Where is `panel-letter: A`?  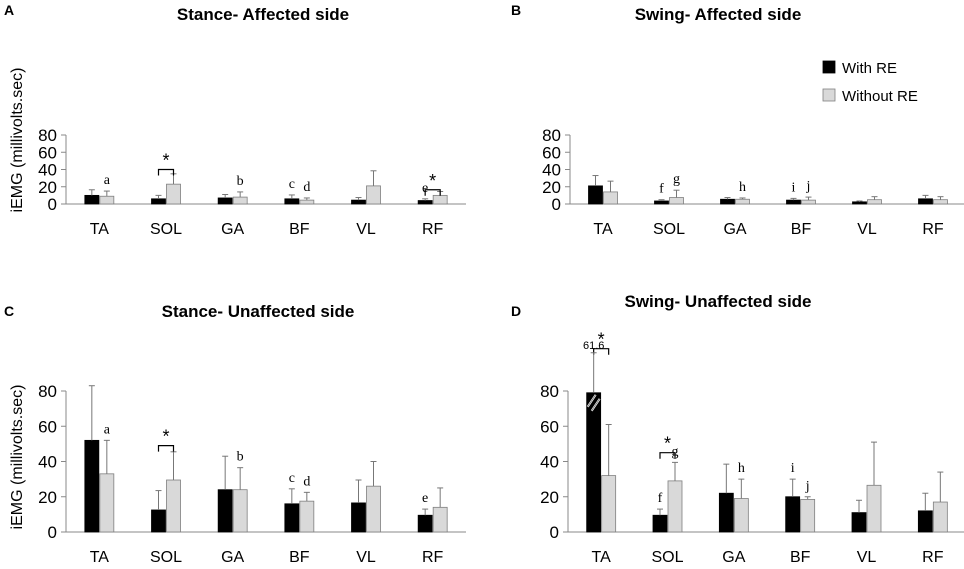 panel-letter: A is located at coordinates (9, 10).